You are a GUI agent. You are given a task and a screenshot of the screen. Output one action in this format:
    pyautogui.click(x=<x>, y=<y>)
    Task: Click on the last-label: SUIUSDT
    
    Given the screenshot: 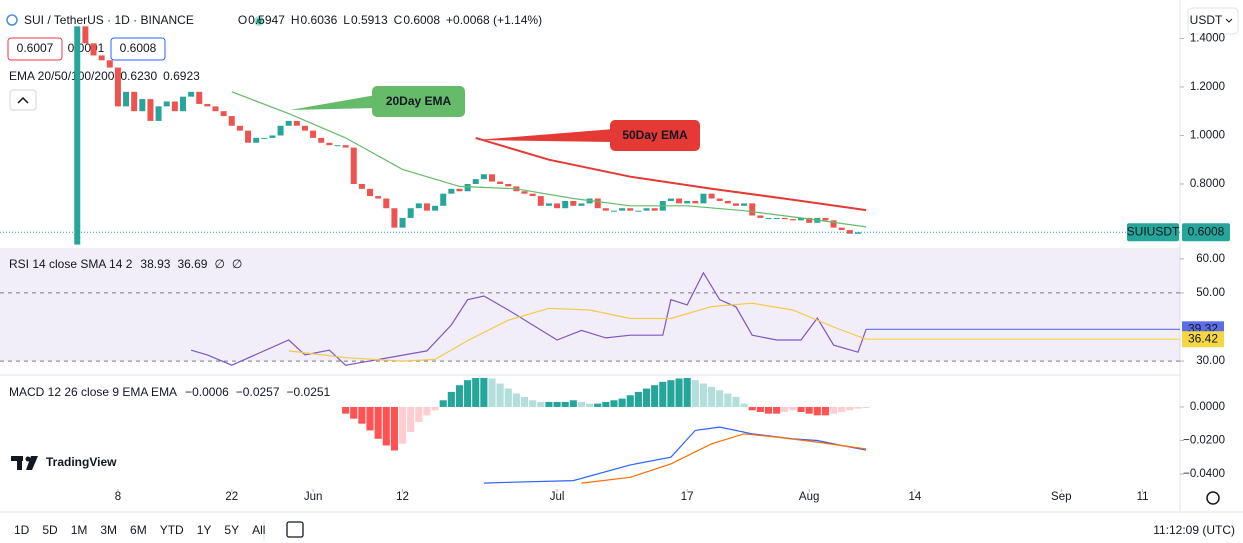 What is the action you would take?
    pyautogui.click(x=1153, y=231)
    